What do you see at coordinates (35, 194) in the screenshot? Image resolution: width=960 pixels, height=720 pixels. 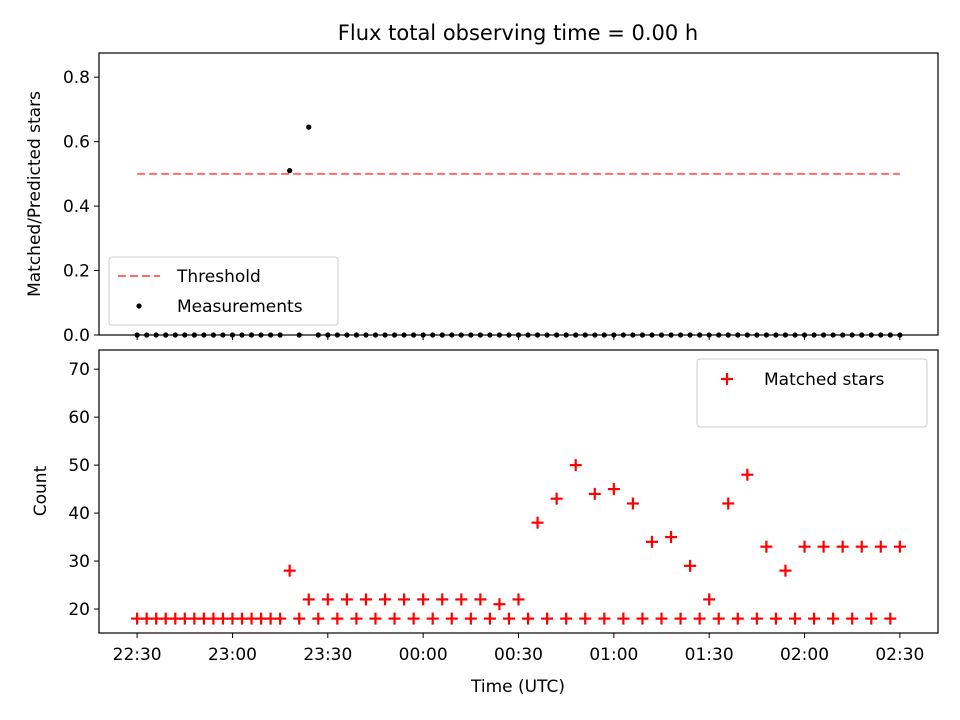 I see `top-chart-ylabel: Matched/Predicted stars` at bounding box center [35, 194].